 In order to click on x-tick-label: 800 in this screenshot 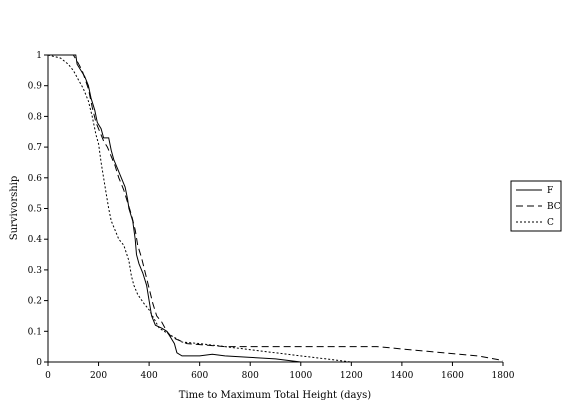, I will do `click(250, 376)`.